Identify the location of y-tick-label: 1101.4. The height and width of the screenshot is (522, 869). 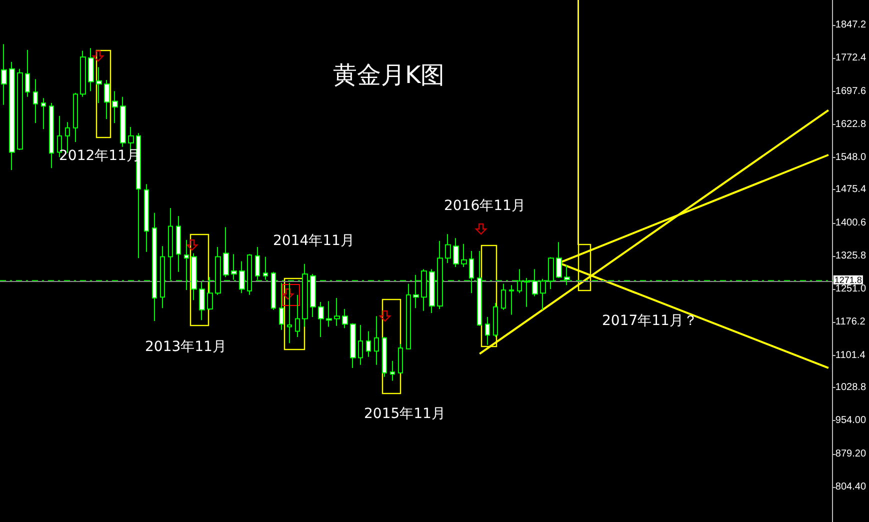
(850, 355).